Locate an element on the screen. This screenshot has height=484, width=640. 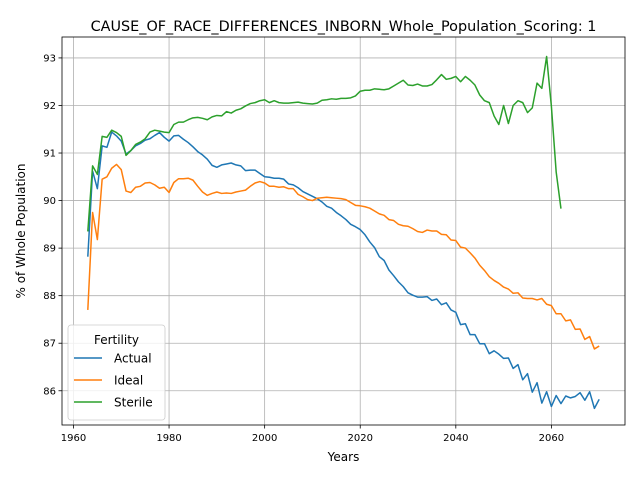
x-tick-label: 2040 is located at coordinates (455, 438).